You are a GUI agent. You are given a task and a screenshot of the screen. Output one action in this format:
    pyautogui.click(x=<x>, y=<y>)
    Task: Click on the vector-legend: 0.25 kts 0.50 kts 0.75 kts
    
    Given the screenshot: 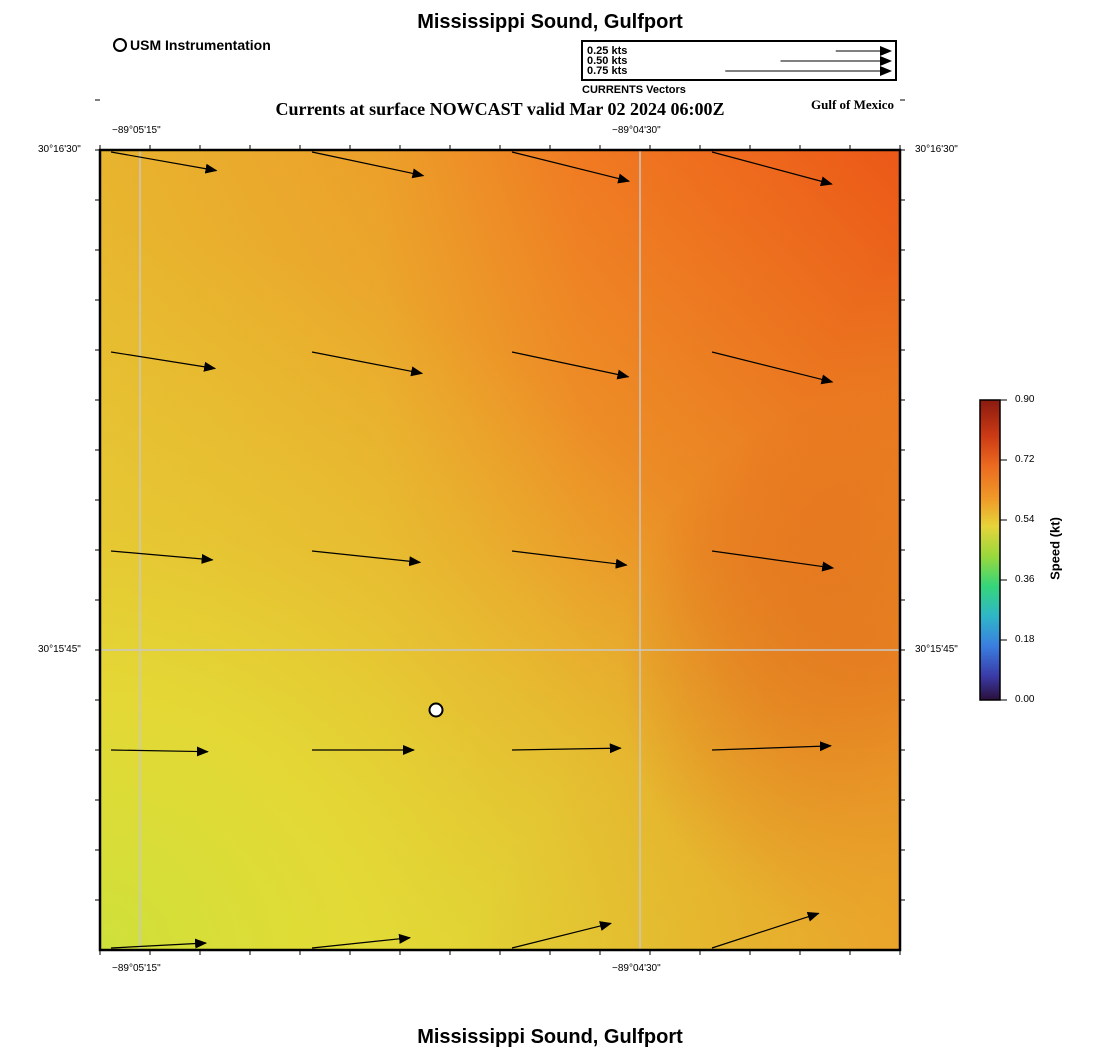 What is the action you would take?
    pyautogui.click(x=739, y=60)
    